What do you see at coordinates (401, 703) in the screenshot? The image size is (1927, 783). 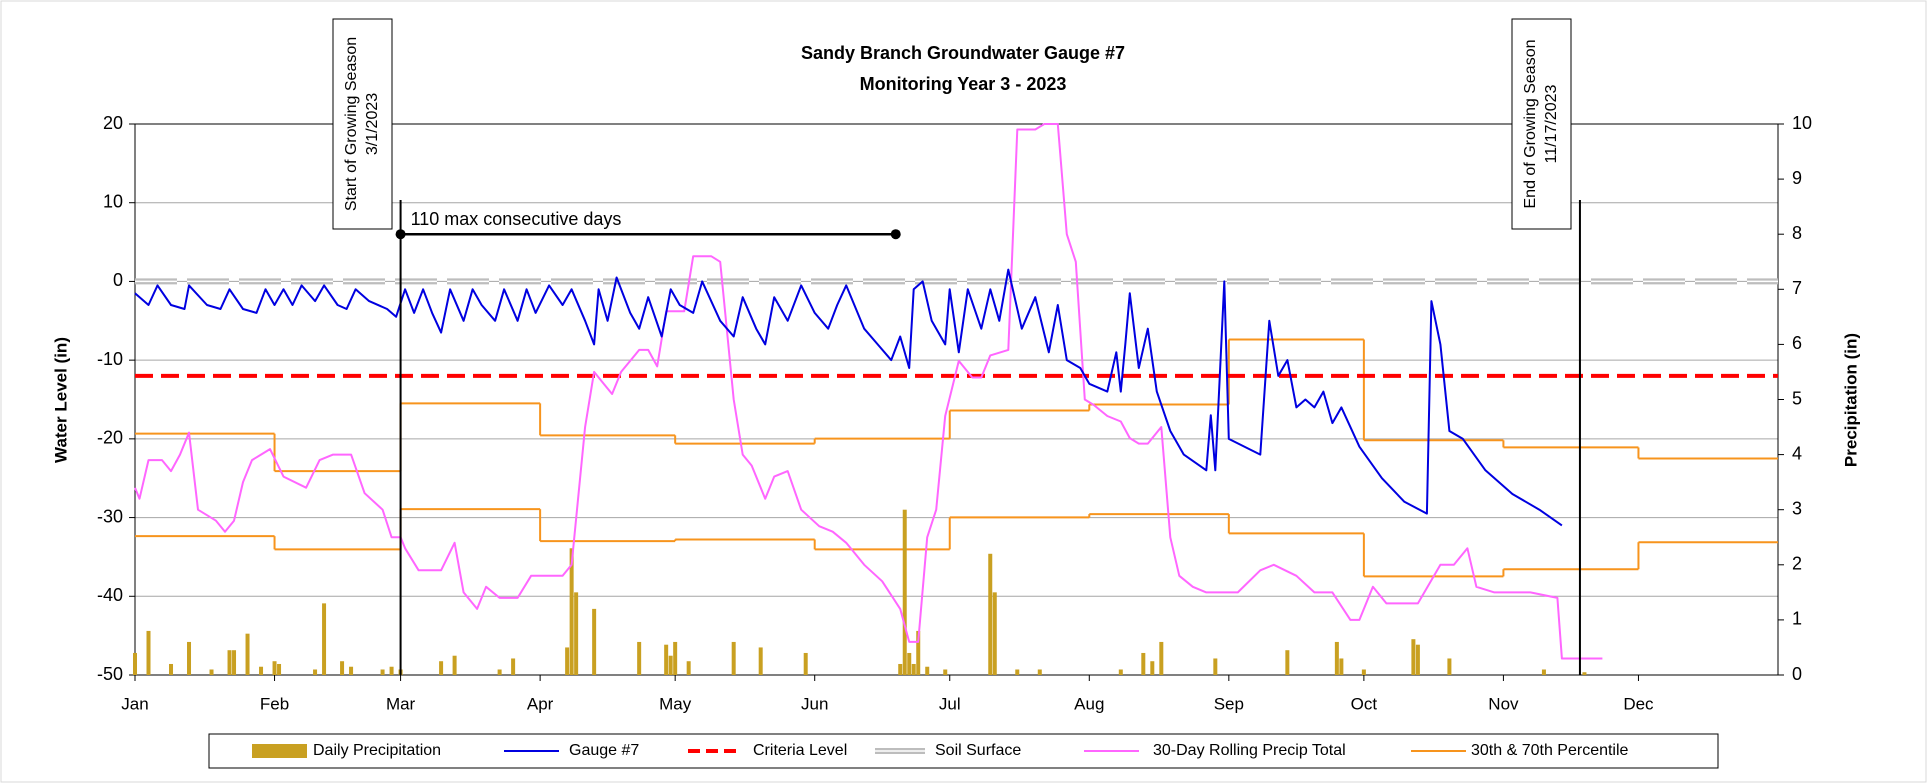 I see `x-tick-label: Mar` at bounding box center [401, 703].